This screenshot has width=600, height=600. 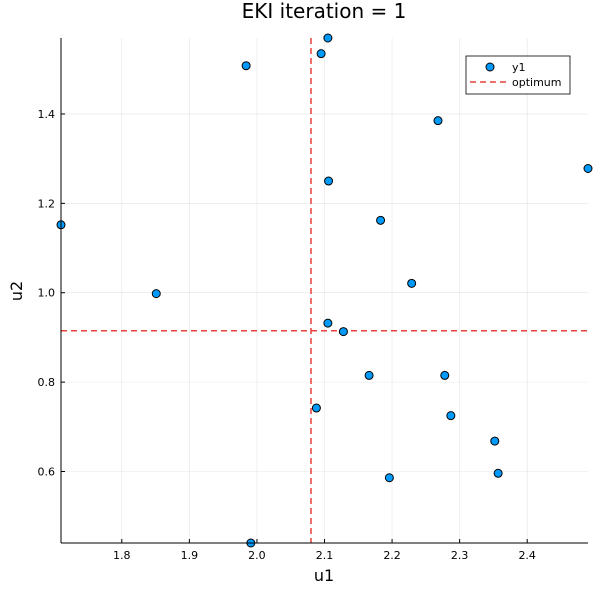 What do you see at coordinates (257, 555) in the screenshot?
I see `x-tick-label: 2.0` at bounding box center [257, 555].